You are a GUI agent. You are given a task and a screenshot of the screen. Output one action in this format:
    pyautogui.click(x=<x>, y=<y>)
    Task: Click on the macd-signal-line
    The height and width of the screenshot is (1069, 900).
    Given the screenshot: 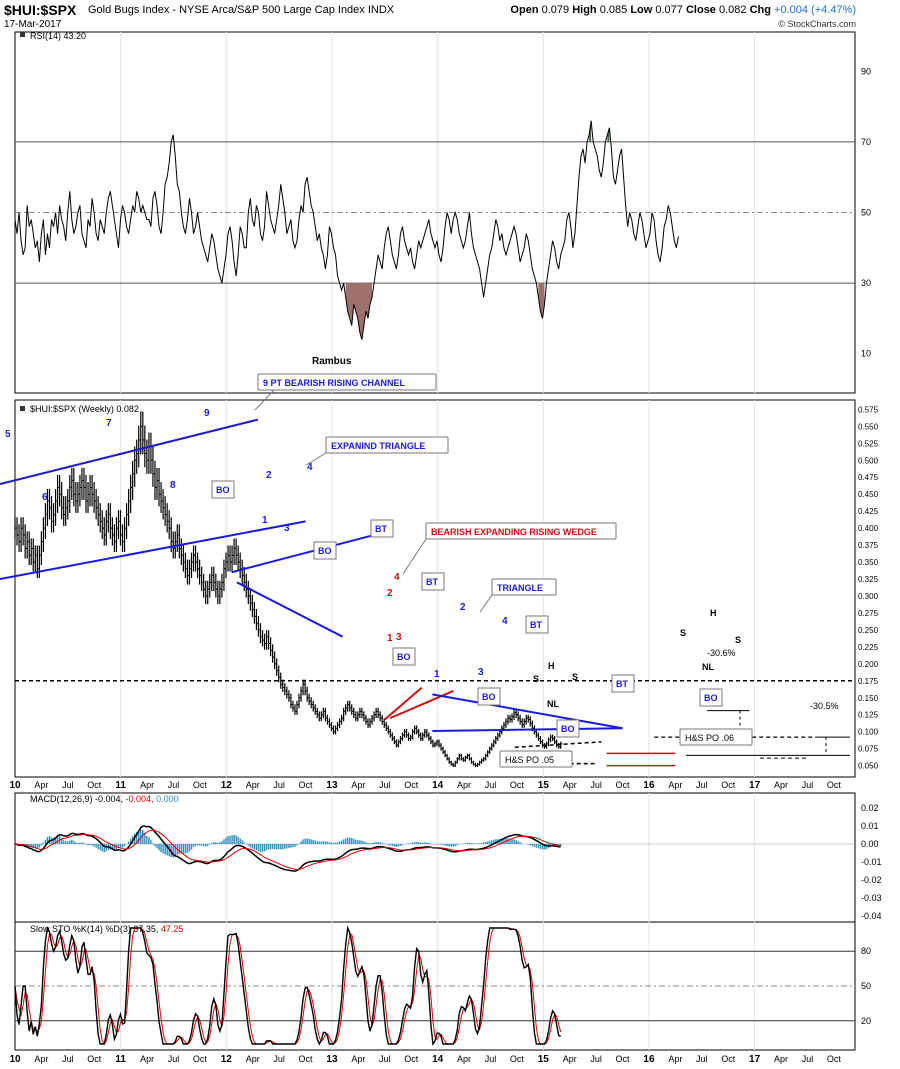 What is the action you would take?
    pyautogui.click(x=287, y=849)
    